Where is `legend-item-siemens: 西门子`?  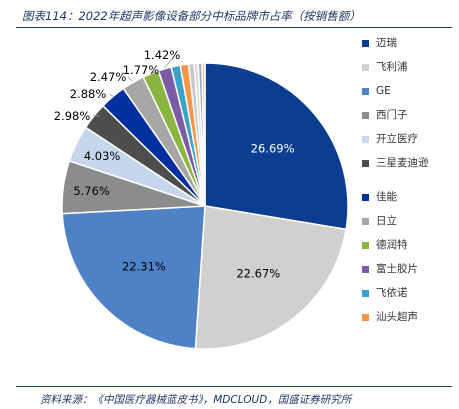
legend-item-siemens: 西门子 is located at coordinates (408, 120).